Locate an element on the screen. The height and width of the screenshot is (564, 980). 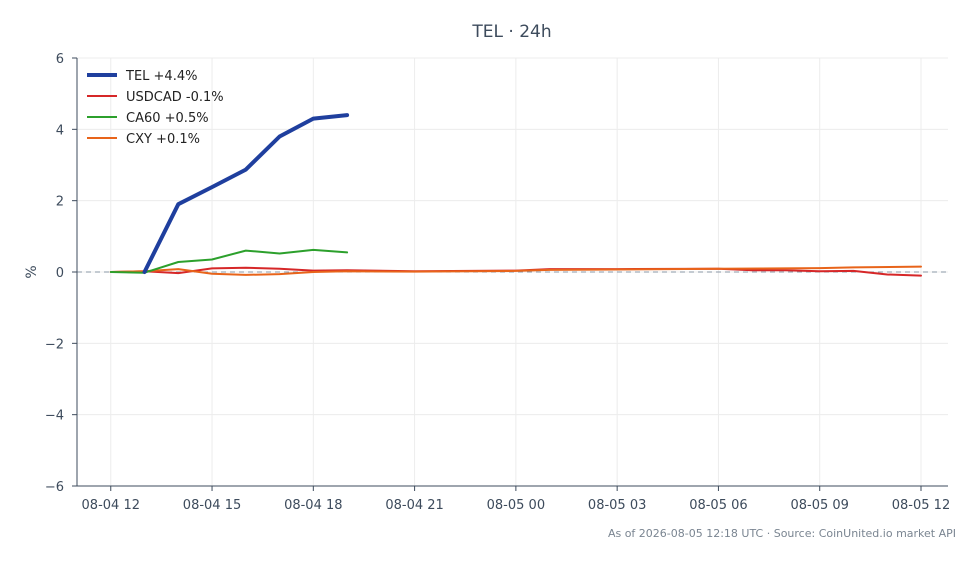
y-axis-ticks: 6 4 2 0 −2 −4 −6 is located at coordinates (61, 273).